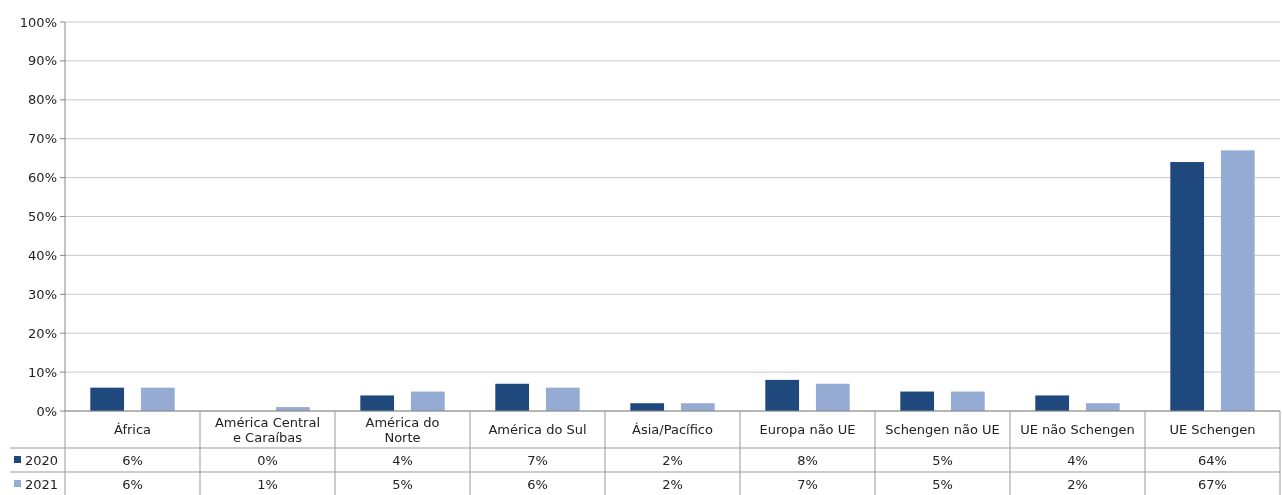  What do you see at coordinates (402, 429) in the screenshot?
I see `x-tick-label: América do Norte` at bounding box center [402, 429].